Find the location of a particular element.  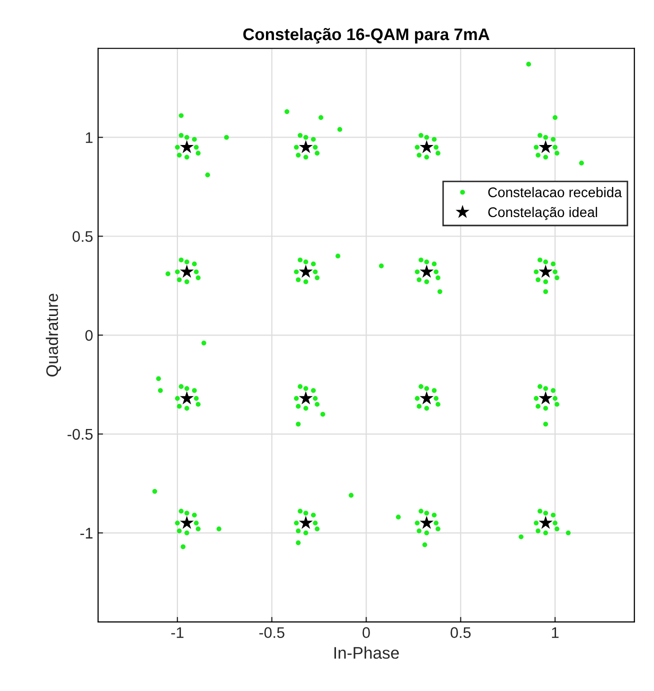

x-tick-label: 0 is located at coordinates (366, 632).